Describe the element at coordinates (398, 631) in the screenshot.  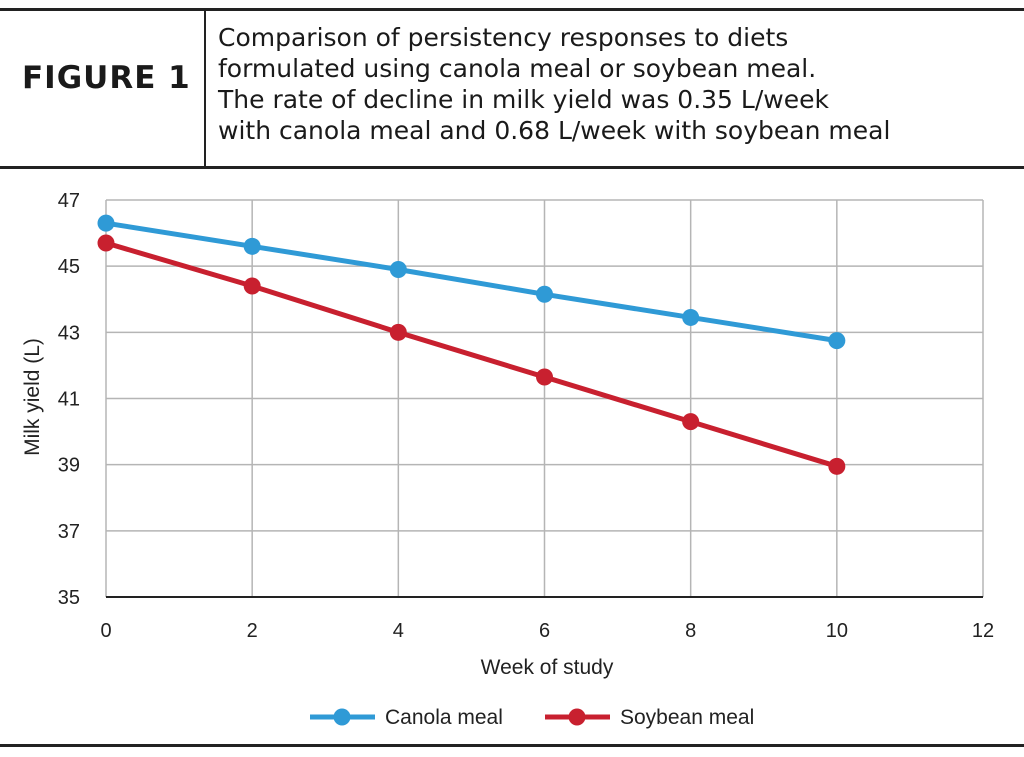
I see `x-tick-label: 4` at that location.